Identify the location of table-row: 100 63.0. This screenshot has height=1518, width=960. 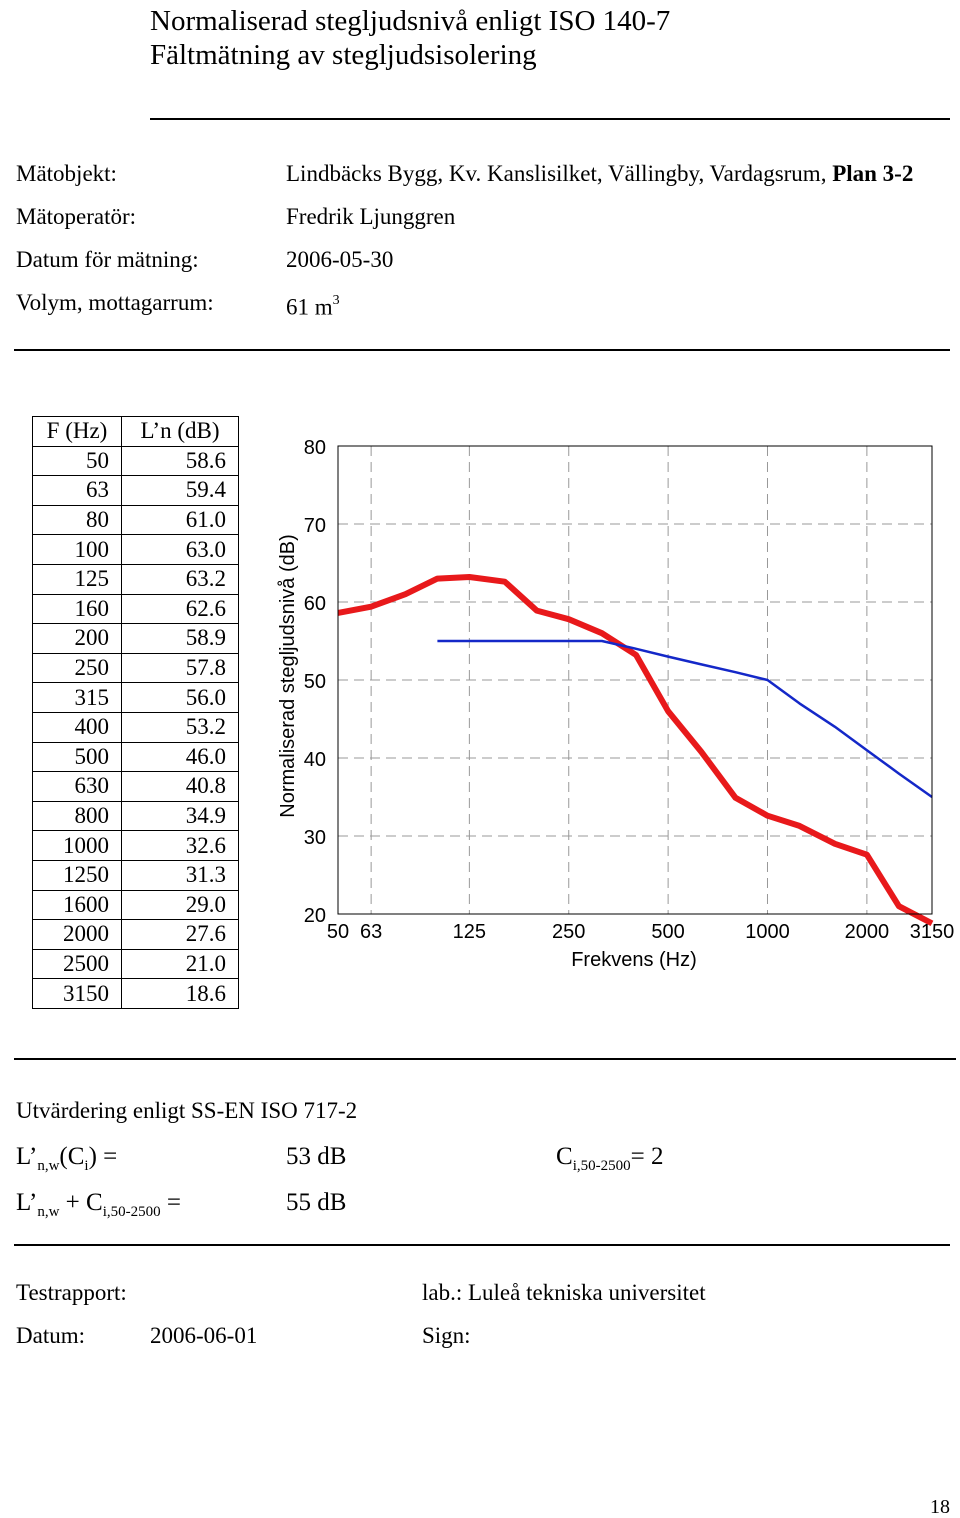
(135, 549).